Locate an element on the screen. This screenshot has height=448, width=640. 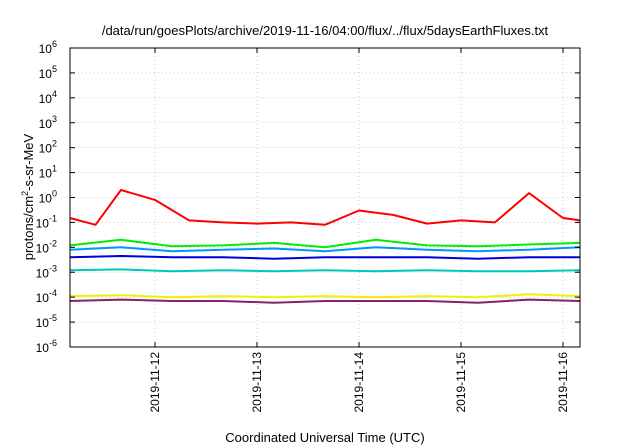
y-tick-label: 10² is located at coordinates (48, 147).